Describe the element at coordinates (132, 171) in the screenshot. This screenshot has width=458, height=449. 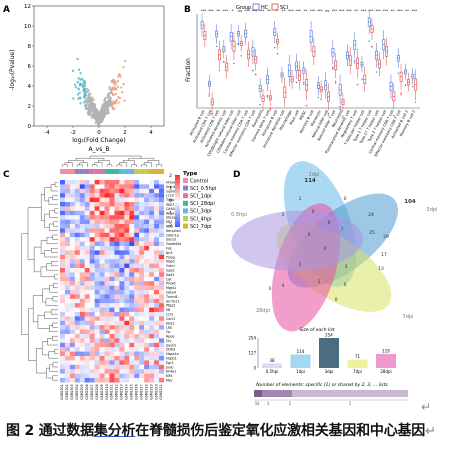
I see `type-bar-cell` at that location.